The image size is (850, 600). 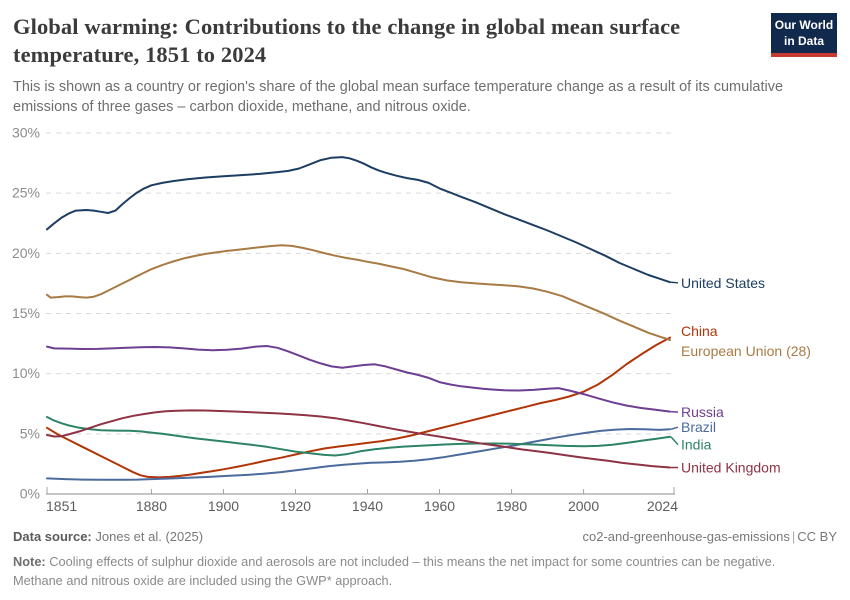 I want to click on line-brazil, so click(x=358, y=454).